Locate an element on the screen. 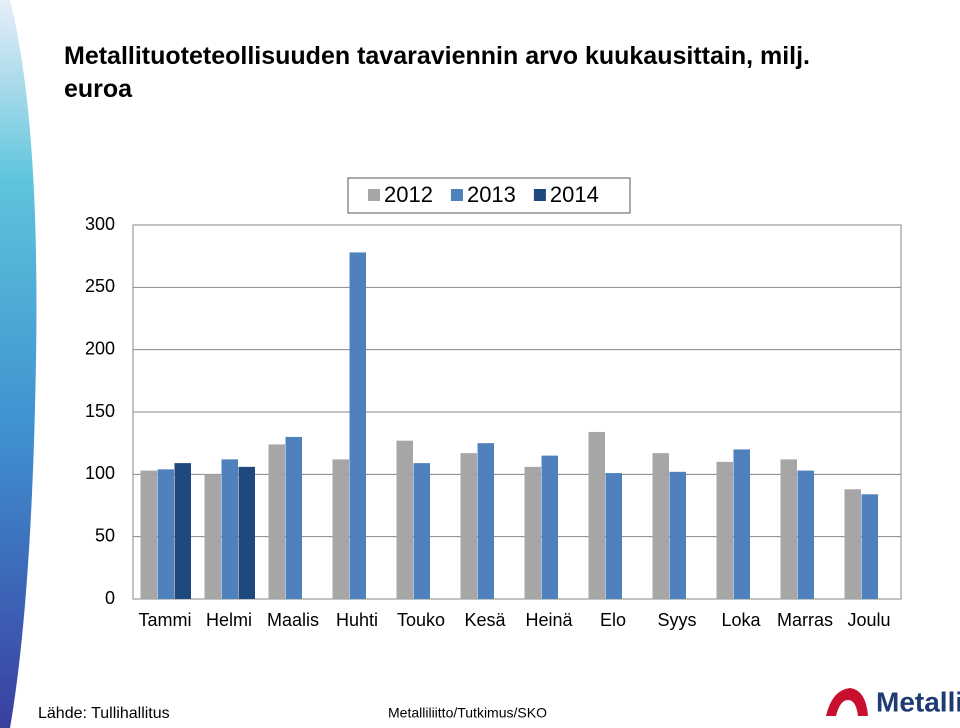 This screenshot has height=728, width=960. y-tick-label: 0 is located at coordinates (110, 598).